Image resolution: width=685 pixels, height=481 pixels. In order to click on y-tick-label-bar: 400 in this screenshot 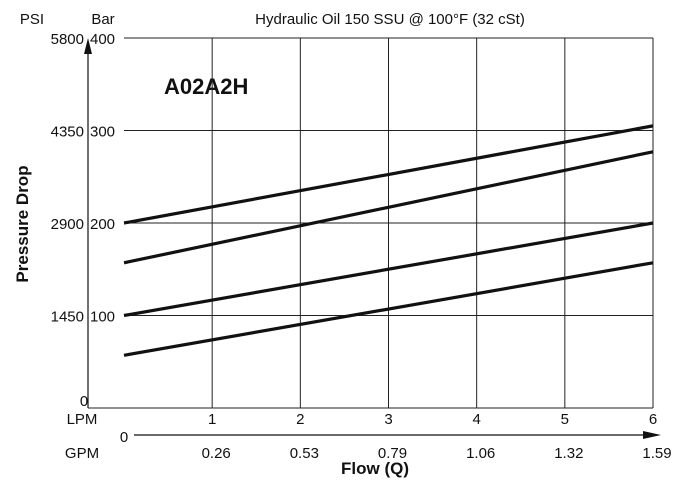, I will do `click(102, 39)`.